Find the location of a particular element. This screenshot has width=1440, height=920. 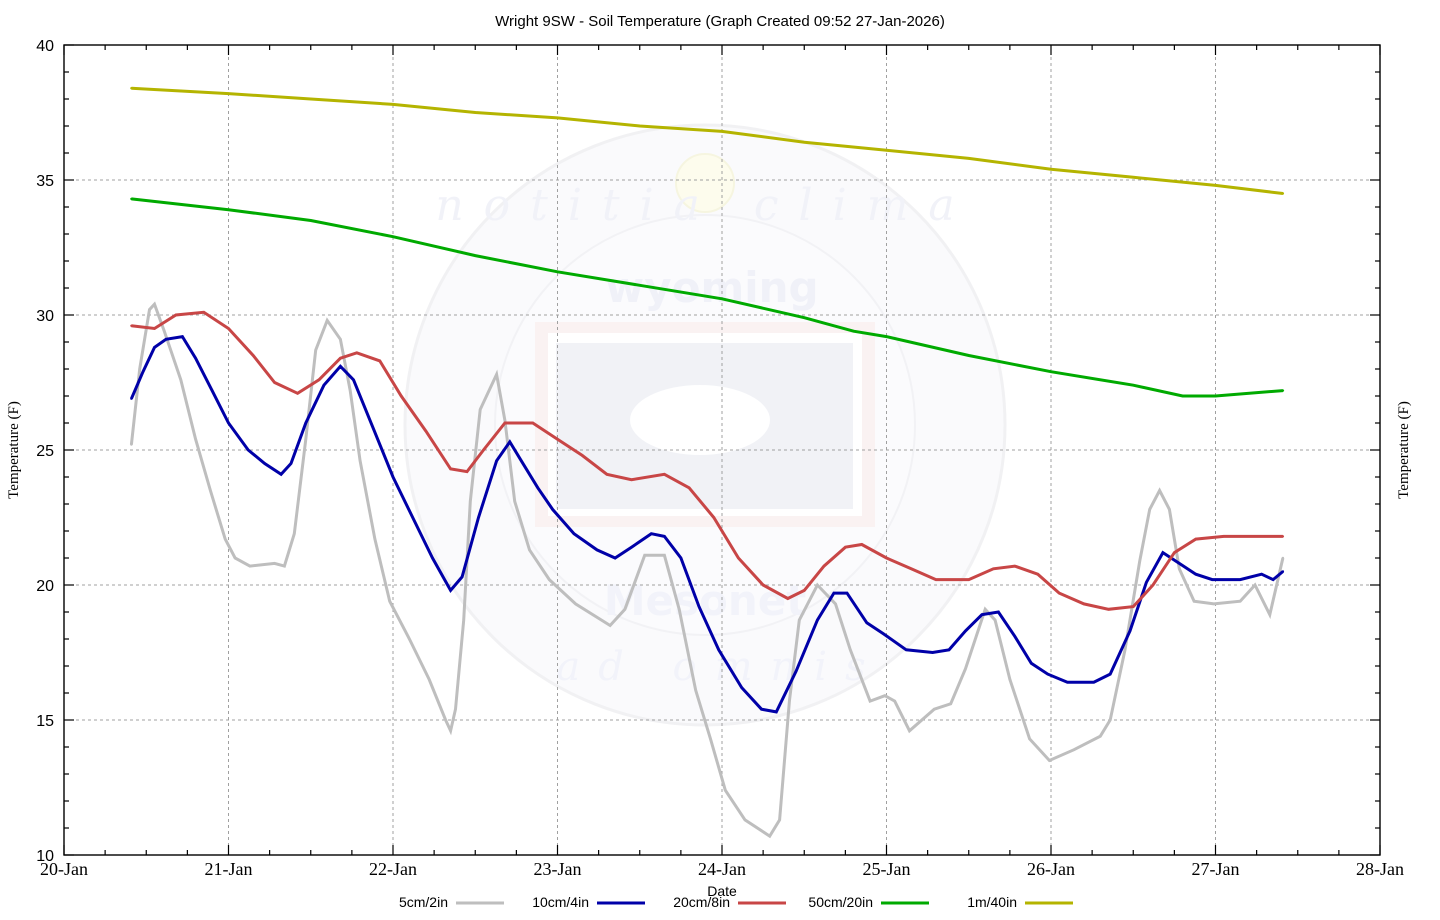

x-tick-label: 24-Jan is located at coordinates (722, 869).